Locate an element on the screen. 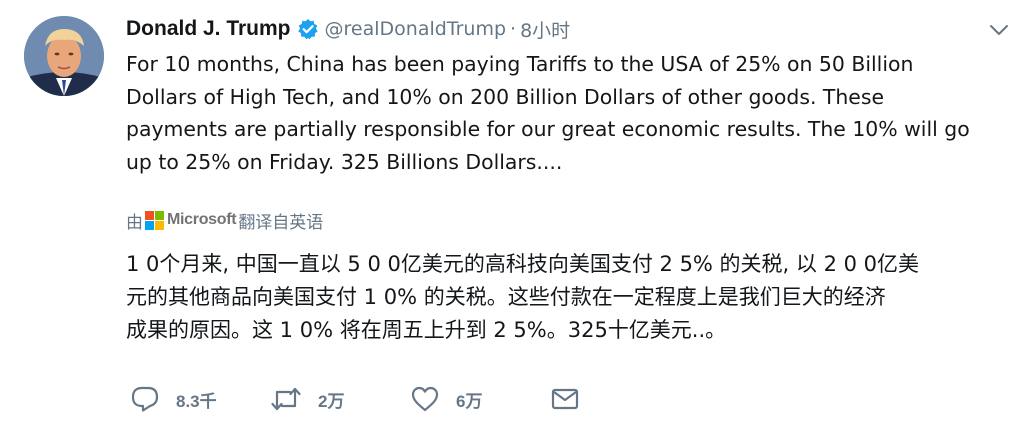 Image resolution: width=1036 pixels, height=427 pixels. direct-message-button is located at coordinates (565, 399).